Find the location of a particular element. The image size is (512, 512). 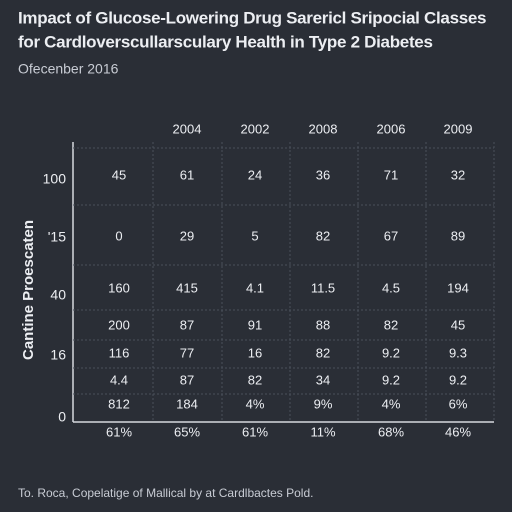

cell: 88 is located at coordinates (323, 324).